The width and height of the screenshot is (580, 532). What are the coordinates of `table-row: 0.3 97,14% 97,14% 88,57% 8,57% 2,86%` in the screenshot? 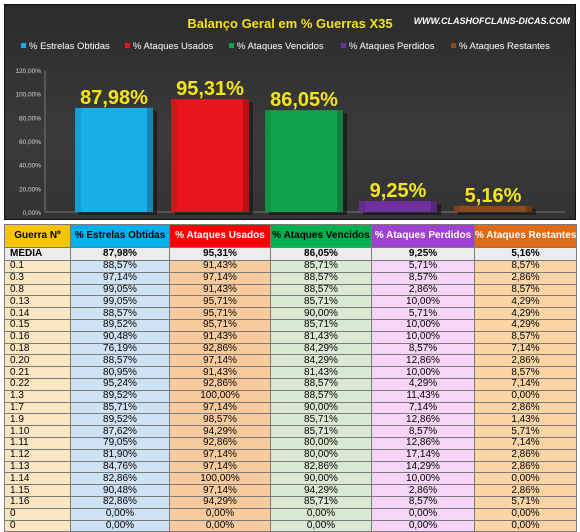 It's located at (290, 278).